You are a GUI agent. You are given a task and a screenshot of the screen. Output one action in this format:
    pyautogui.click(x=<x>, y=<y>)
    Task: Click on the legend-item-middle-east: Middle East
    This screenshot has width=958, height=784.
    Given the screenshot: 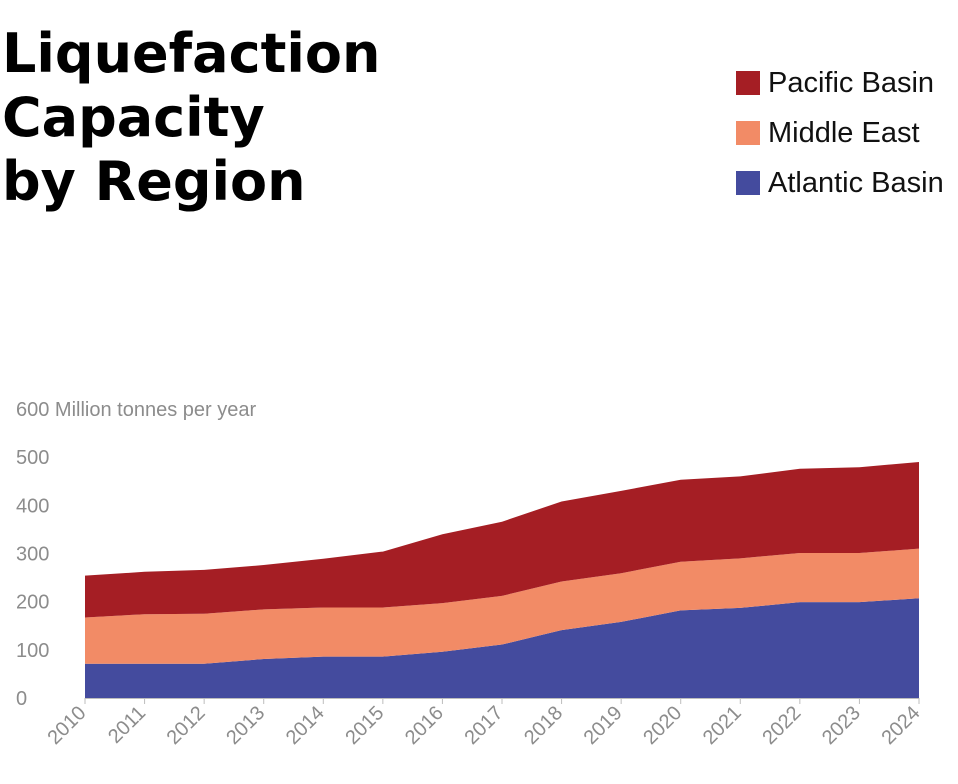 What is the action you would take?
    pyautogui.click(x=840, y=133)
    